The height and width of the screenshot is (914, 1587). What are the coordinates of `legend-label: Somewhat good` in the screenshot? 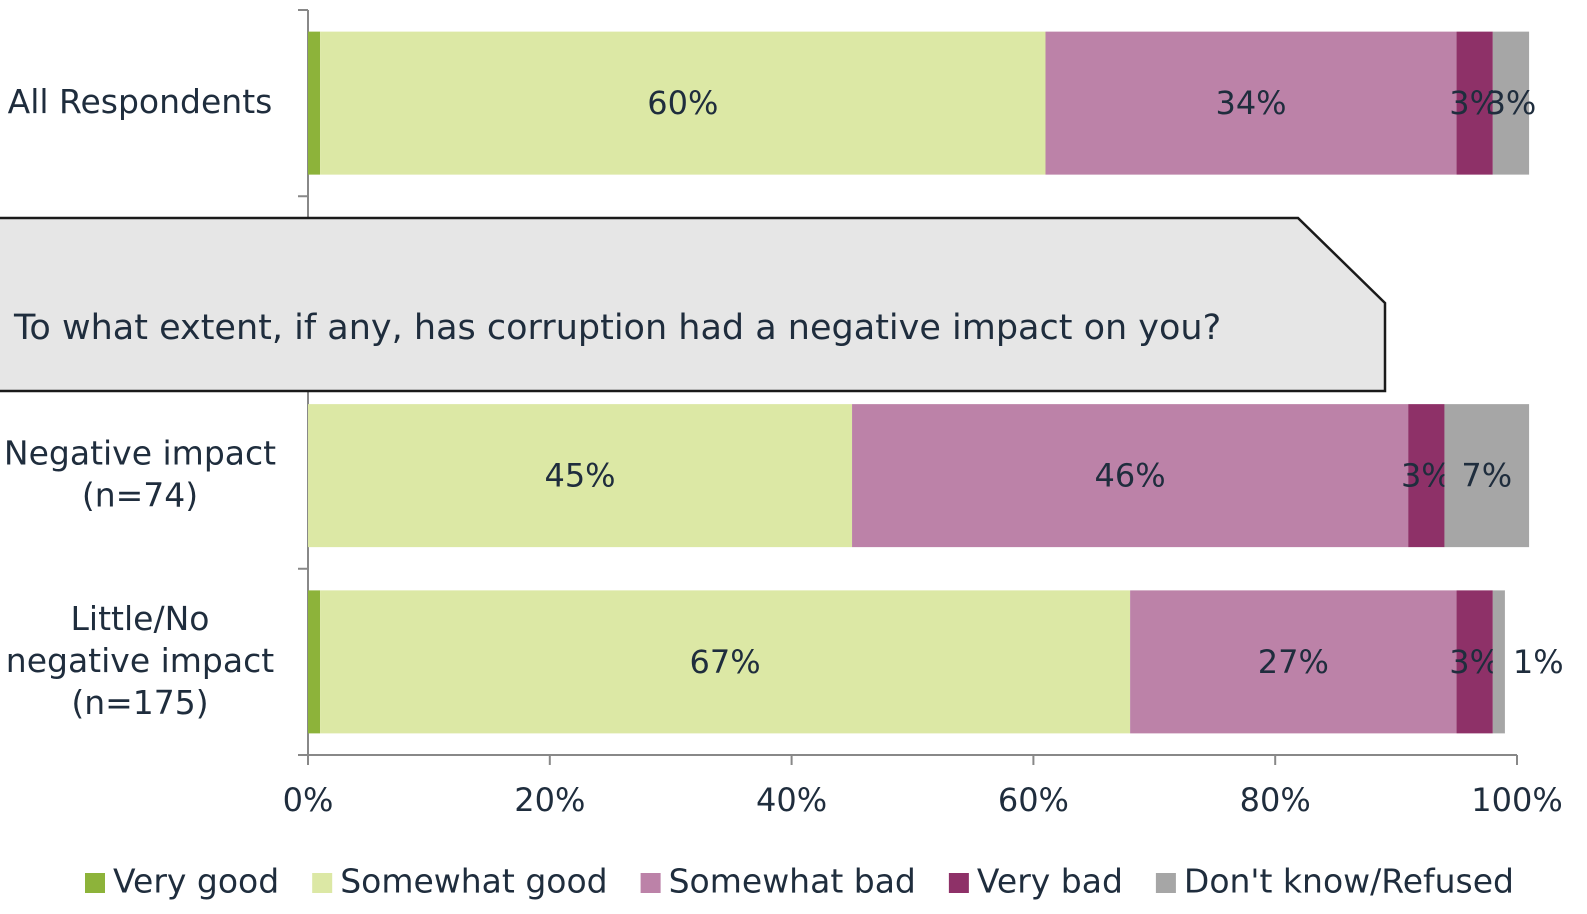 It's located at (473, 881).